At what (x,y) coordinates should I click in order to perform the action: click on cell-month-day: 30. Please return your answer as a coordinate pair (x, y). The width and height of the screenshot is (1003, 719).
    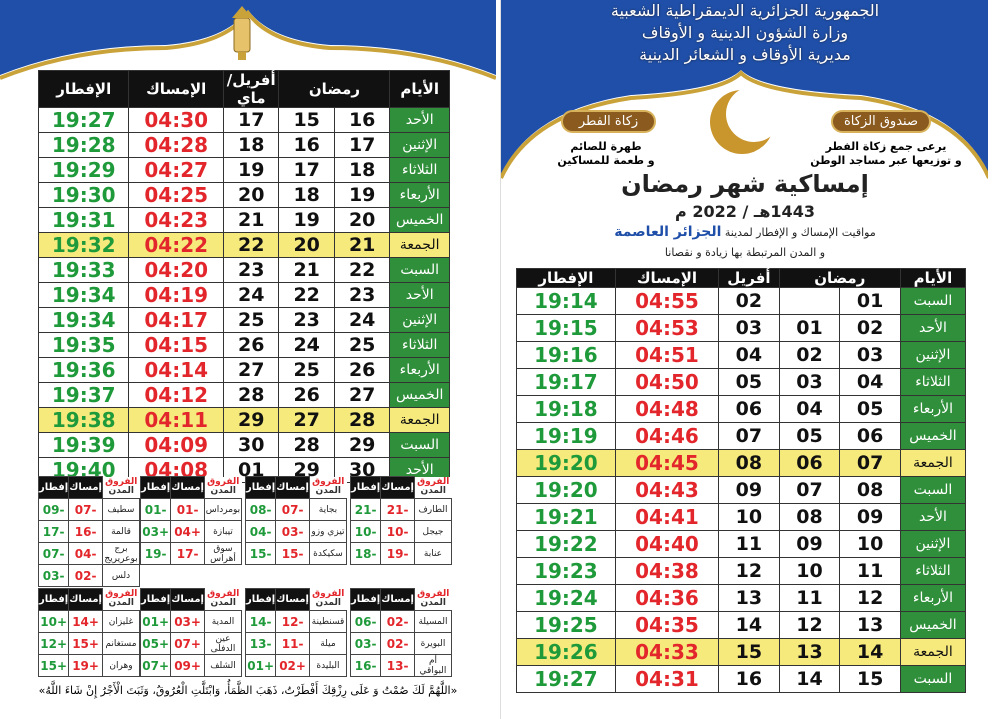
    Looking at the image, I should click on (251, 445).